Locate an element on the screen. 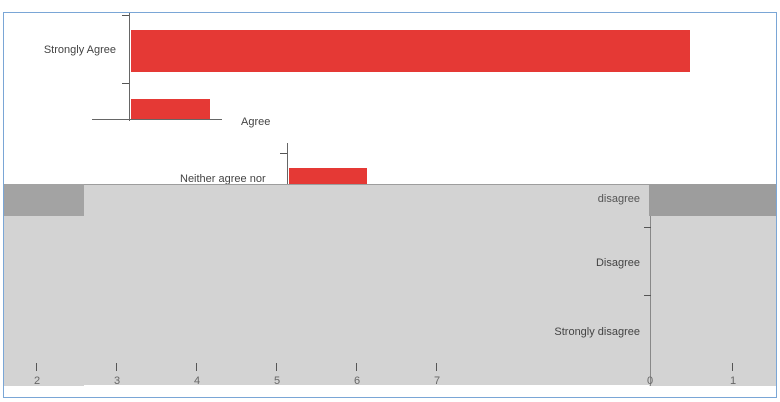  category-label-neither: Neither agree nor is located at coordinates (223, 179).